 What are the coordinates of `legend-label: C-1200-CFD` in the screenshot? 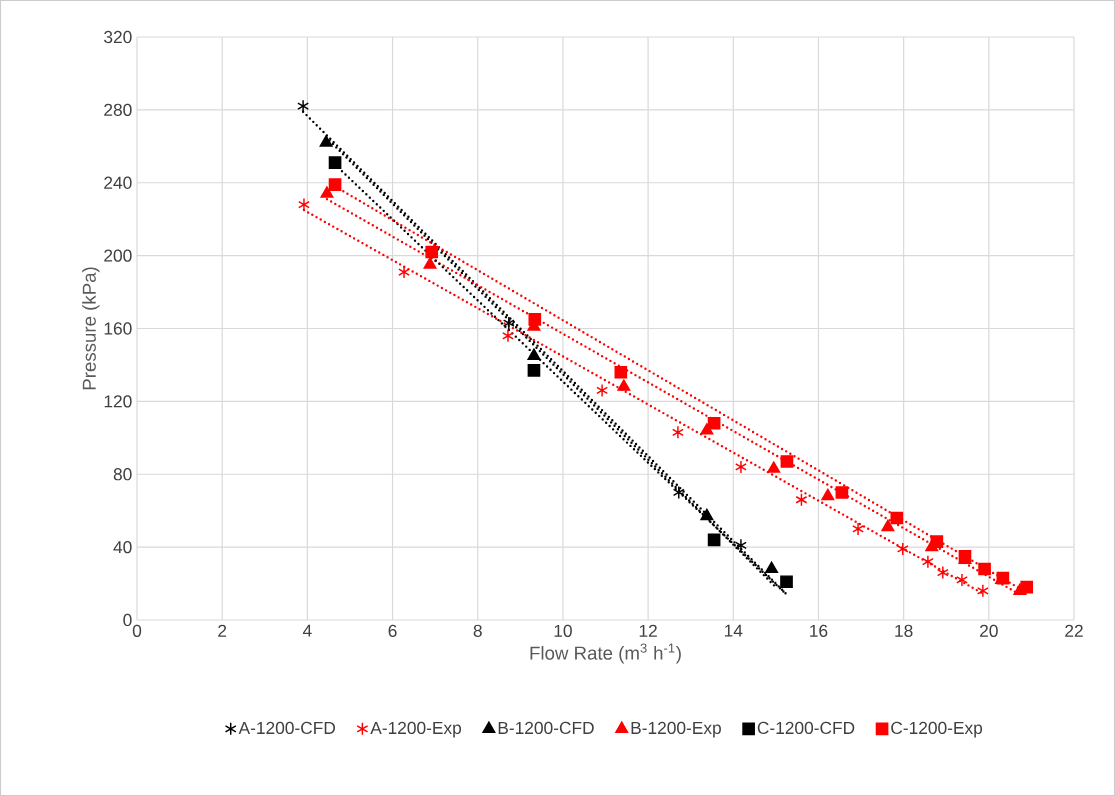 It's located at (806, 728).